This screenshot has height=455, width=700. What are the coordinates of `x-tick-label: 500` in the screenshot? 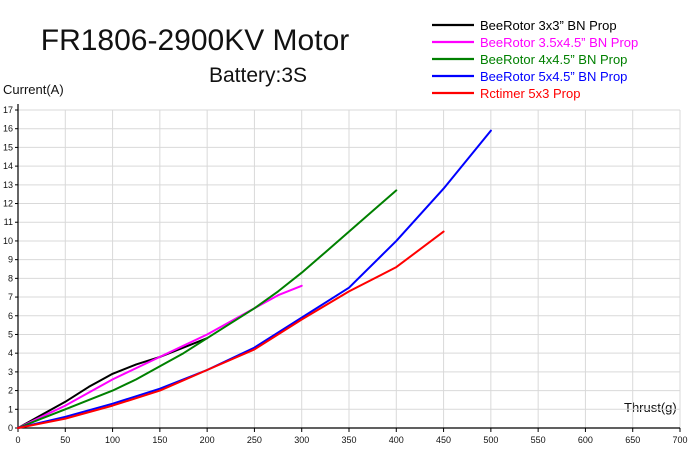 It's located at (490, 440).